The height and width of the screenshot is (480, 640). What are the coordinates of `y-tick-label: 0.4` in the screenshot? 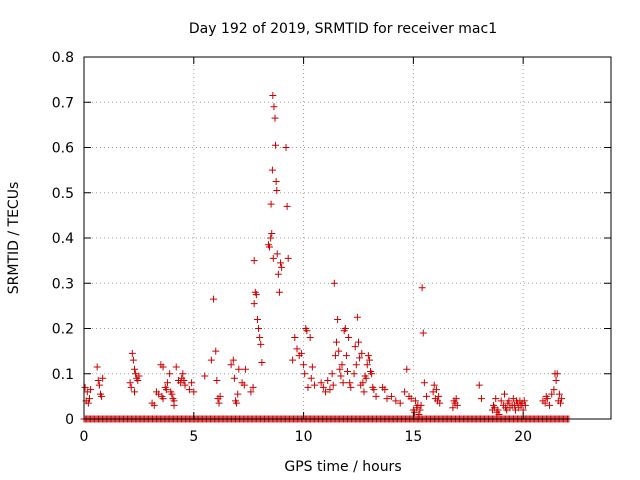 It's located at (63, 239).